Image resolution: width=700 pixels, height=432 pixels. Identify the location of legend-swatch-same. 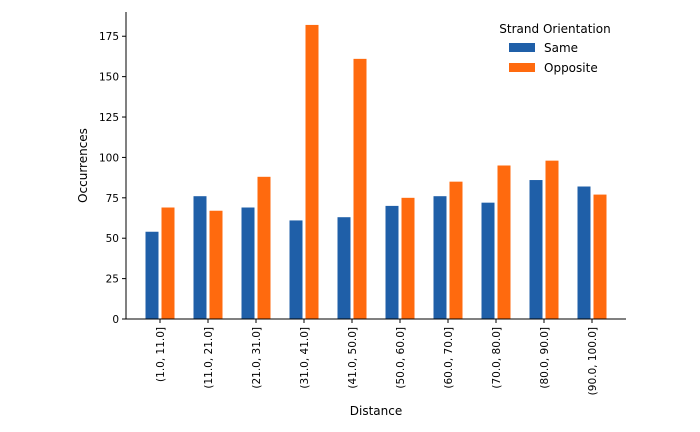
(522, 47).